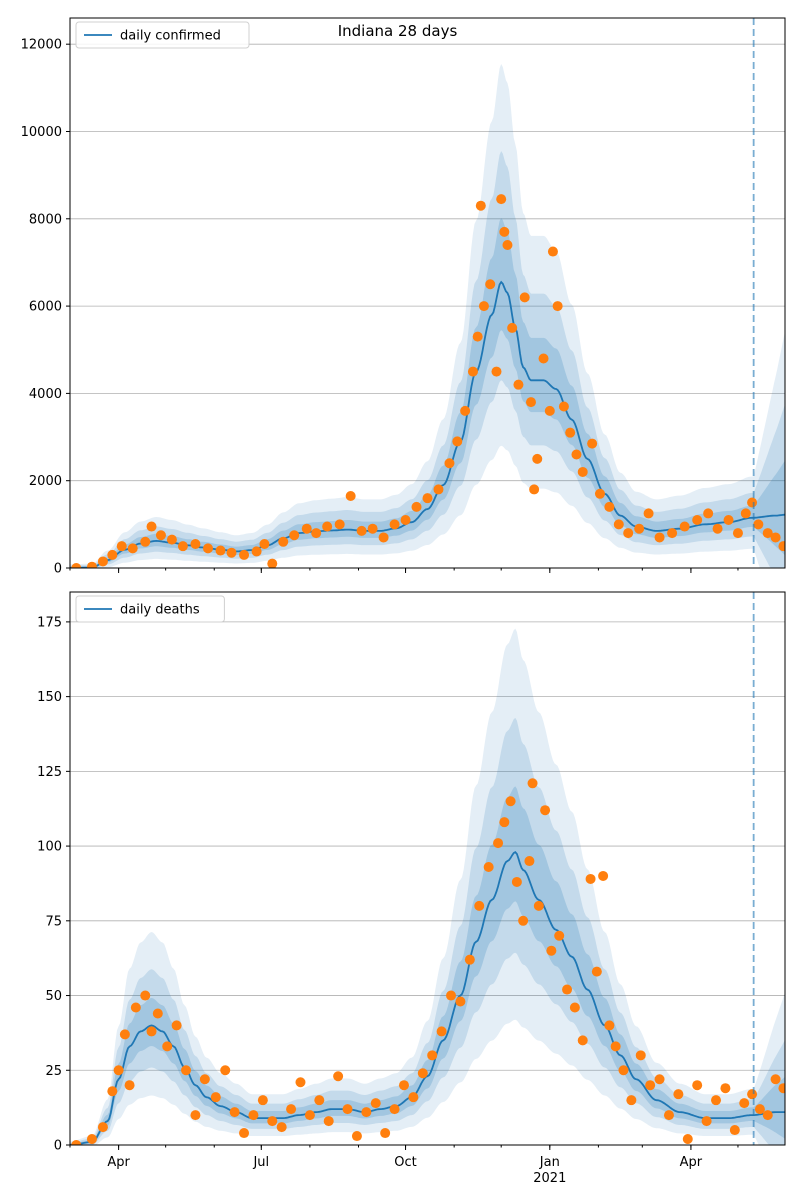 This screenshot has width=800, height=1200. What do you see at coordinates (49, 697) in the screenshot?
I see `y-tick-label: 150` at bounding box center [49, 697].